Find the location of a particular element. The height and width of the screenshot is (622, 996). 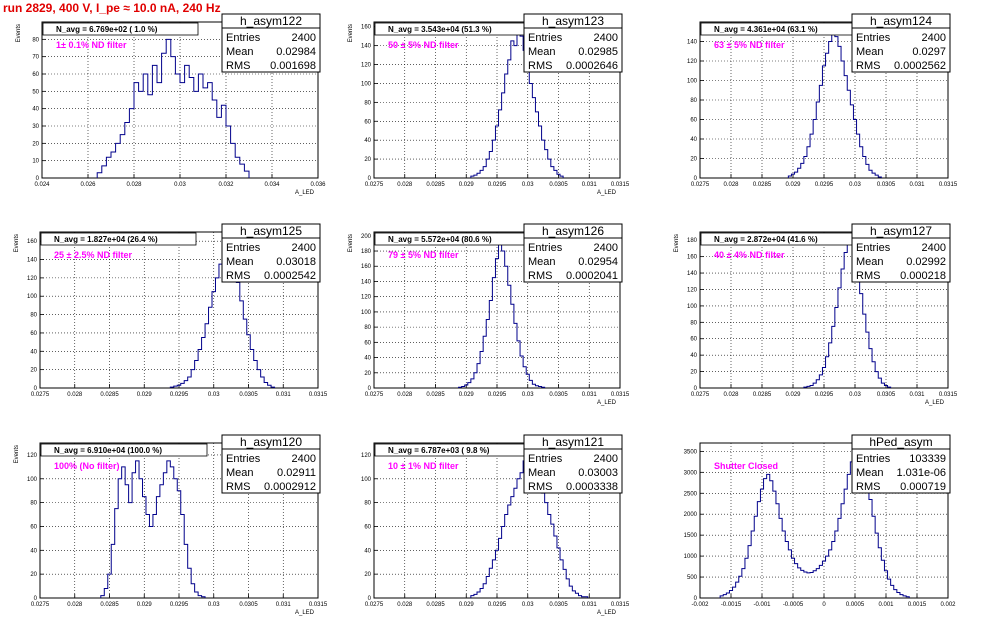

filter-label: Shutter Closed is located at coordinates (746, 466).